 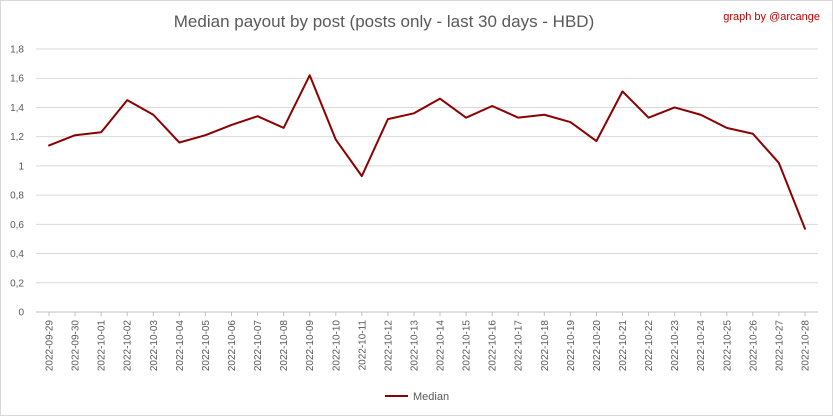 I want to click on legend-label-median: Median, so click(x=431, y=397).